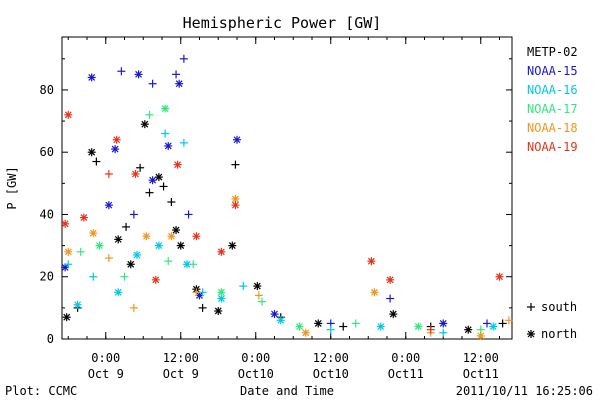  What do you see at coordinates (406, 374) in the screenshot?
I see `x-tick-day-label: Oct11` at bounding box center [406, 374].